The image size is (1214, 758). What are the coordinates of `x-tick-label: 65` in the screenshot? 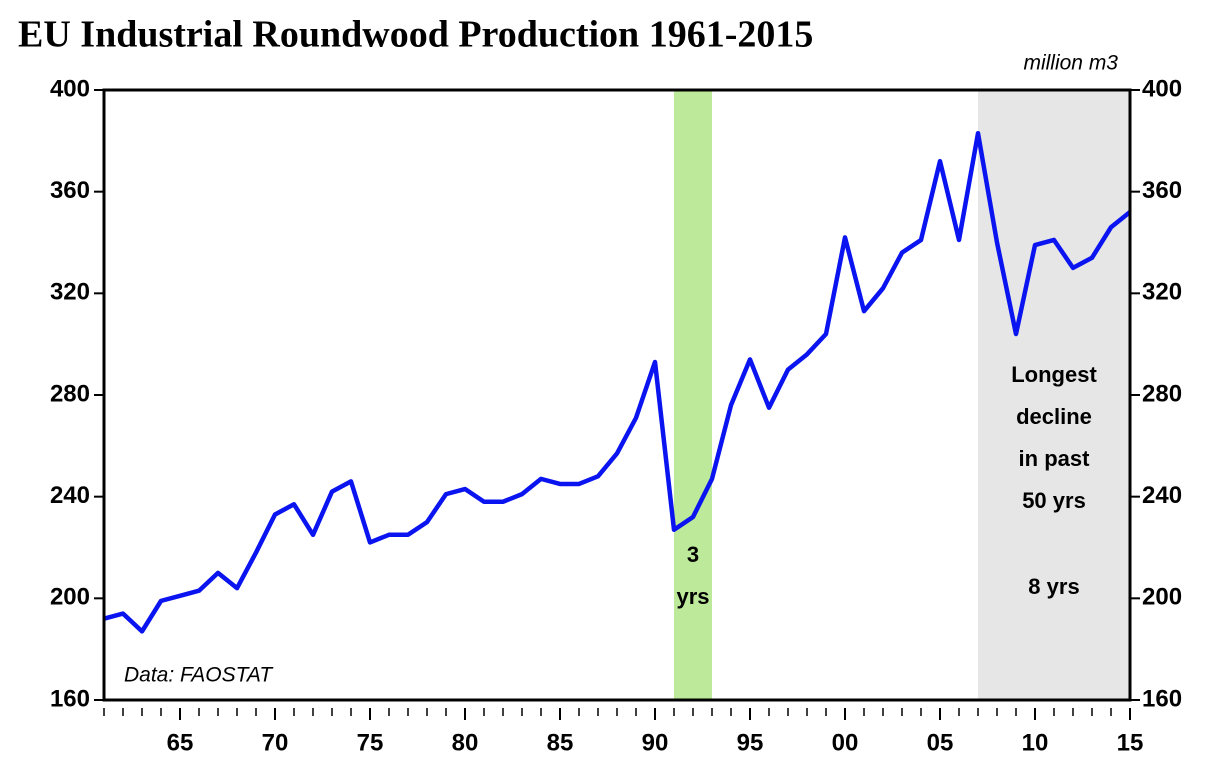 It's located at (180, 742).